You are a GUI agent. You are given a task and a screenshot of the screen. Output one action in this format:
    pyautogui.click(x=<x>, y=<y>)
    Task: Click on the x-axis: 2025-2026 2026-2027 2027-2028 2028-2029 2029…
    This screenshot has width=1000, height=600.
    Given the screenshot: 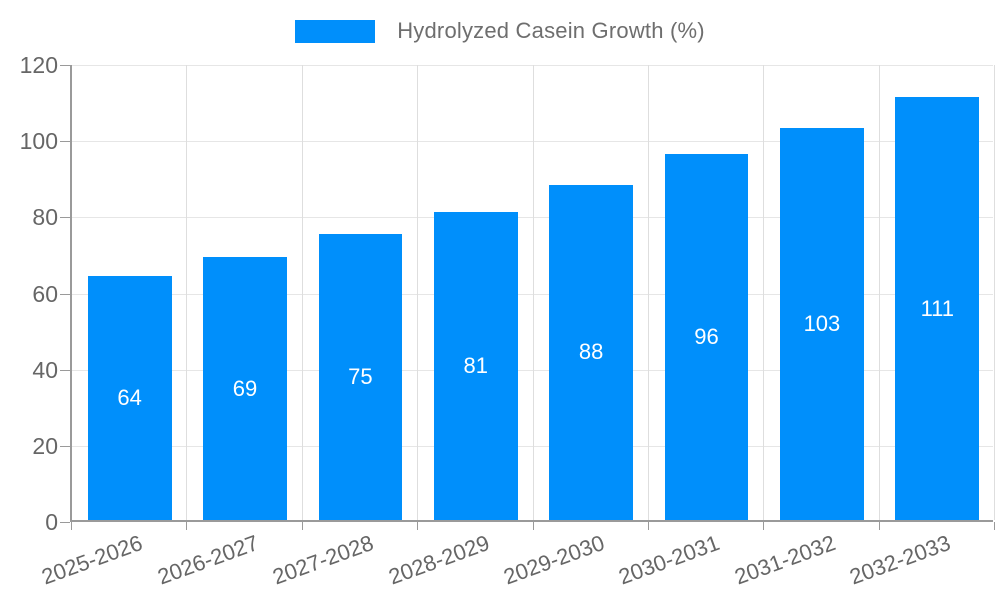 What is the action you would take?
    pyautogui.click(x=516, y=565)
    